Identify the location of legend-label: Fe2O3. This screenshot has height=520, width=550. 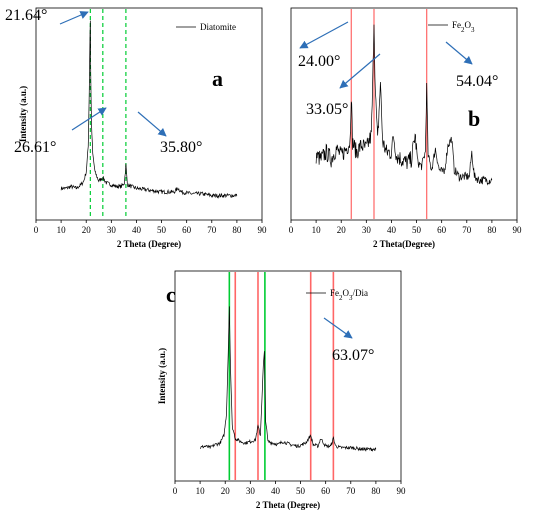
(463, 27).